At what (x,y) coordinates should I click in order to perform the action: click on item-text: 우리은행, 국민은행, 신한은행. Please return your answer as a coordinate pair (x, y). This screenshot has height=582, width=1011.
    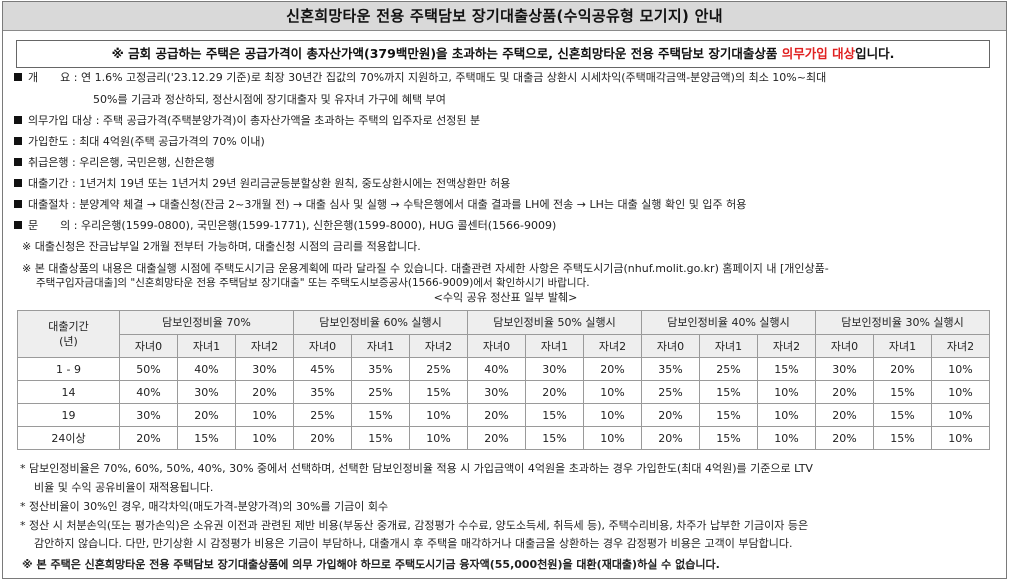
    Looking at the image, I should click on (147, 162).